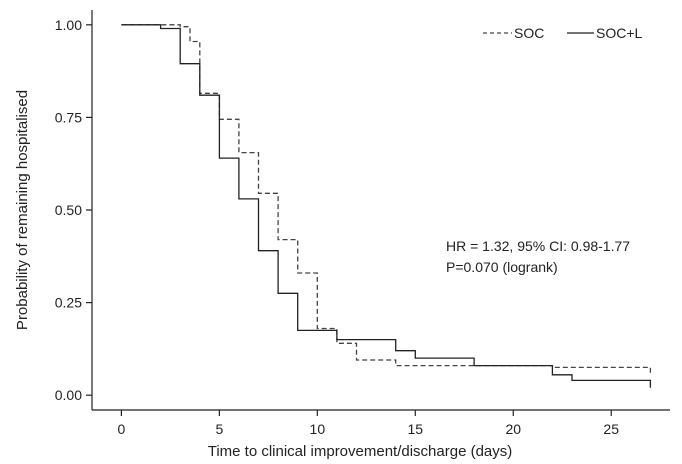  Describe the element at coordinates (502, 267) in the screenshot. I see `p-value-annotation: P=0.070 (logrank)` at that location.